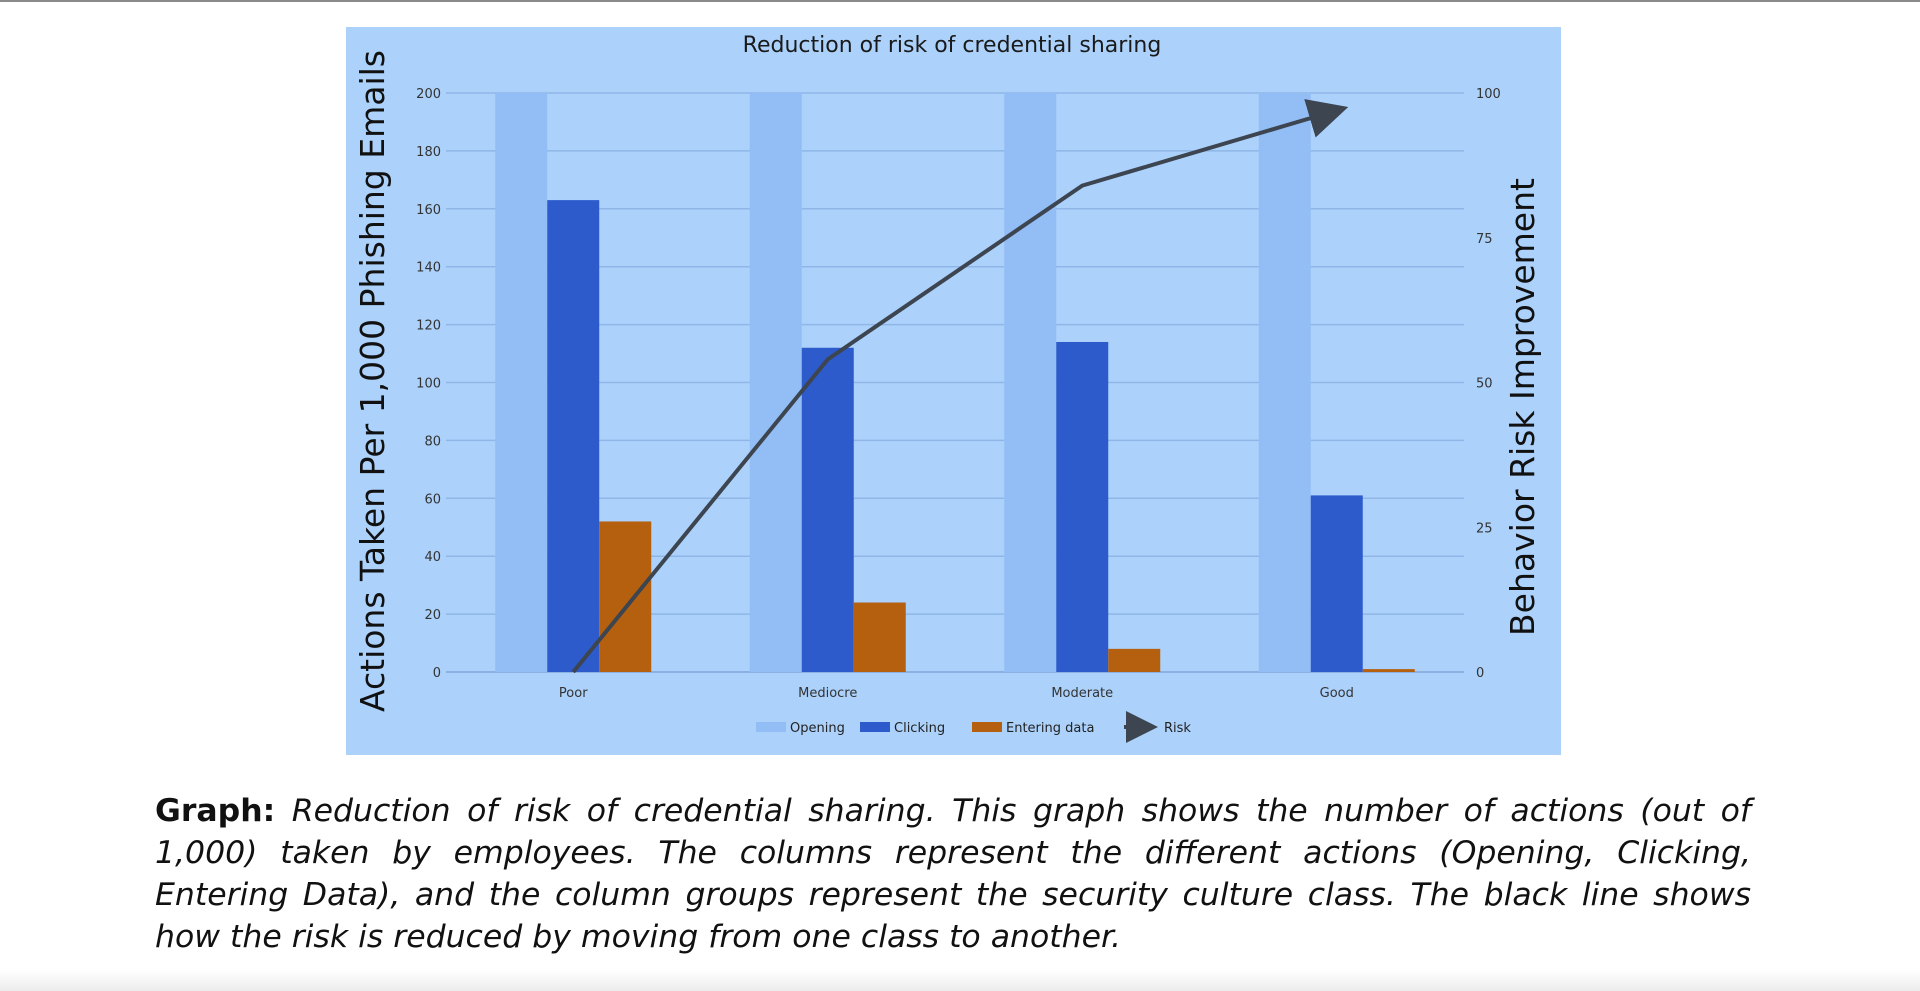 This screenshot has height=991, width=1920. Describe the element at coordinates (956, 693) in the screenshot. I see `x-tick-labels: Poor Mediocre Moderate Good` at that location.